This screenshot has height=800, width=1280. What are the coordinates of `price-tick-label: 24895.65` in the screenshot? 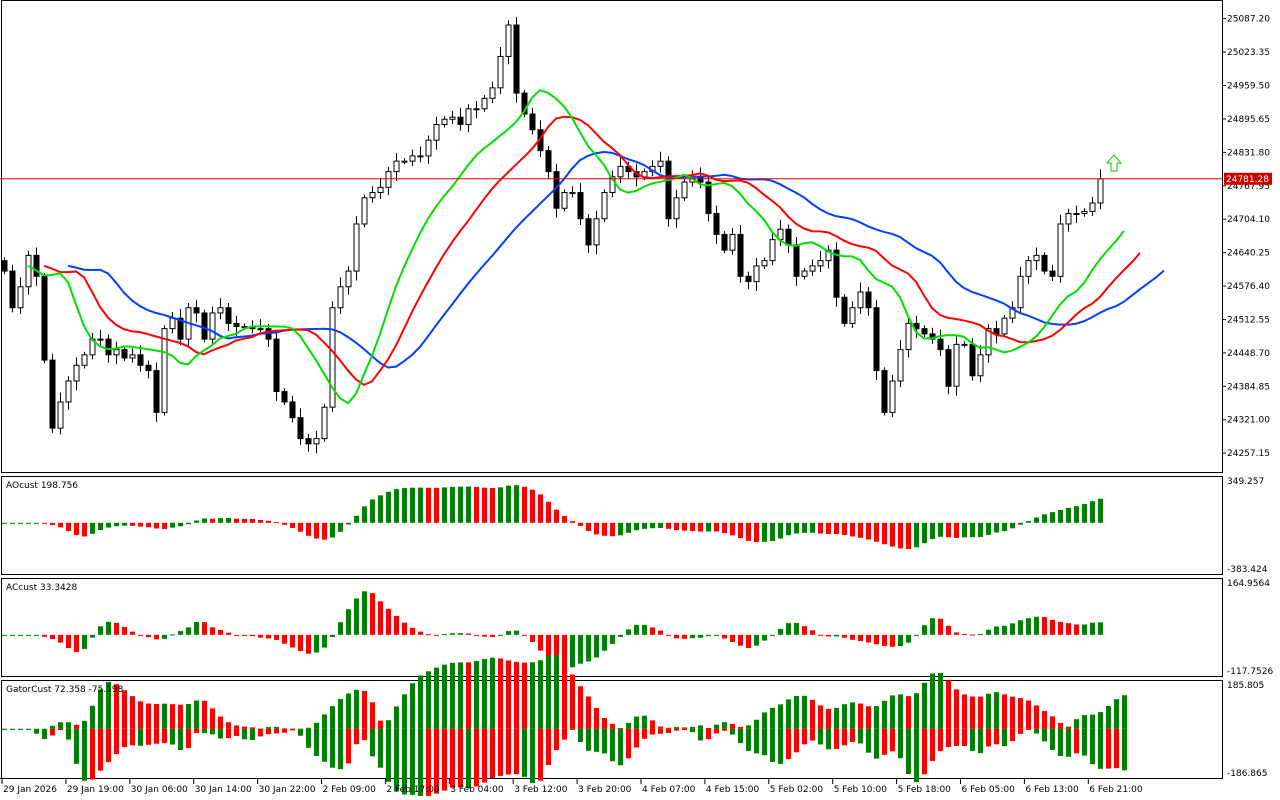 It's located at (1248, 120).